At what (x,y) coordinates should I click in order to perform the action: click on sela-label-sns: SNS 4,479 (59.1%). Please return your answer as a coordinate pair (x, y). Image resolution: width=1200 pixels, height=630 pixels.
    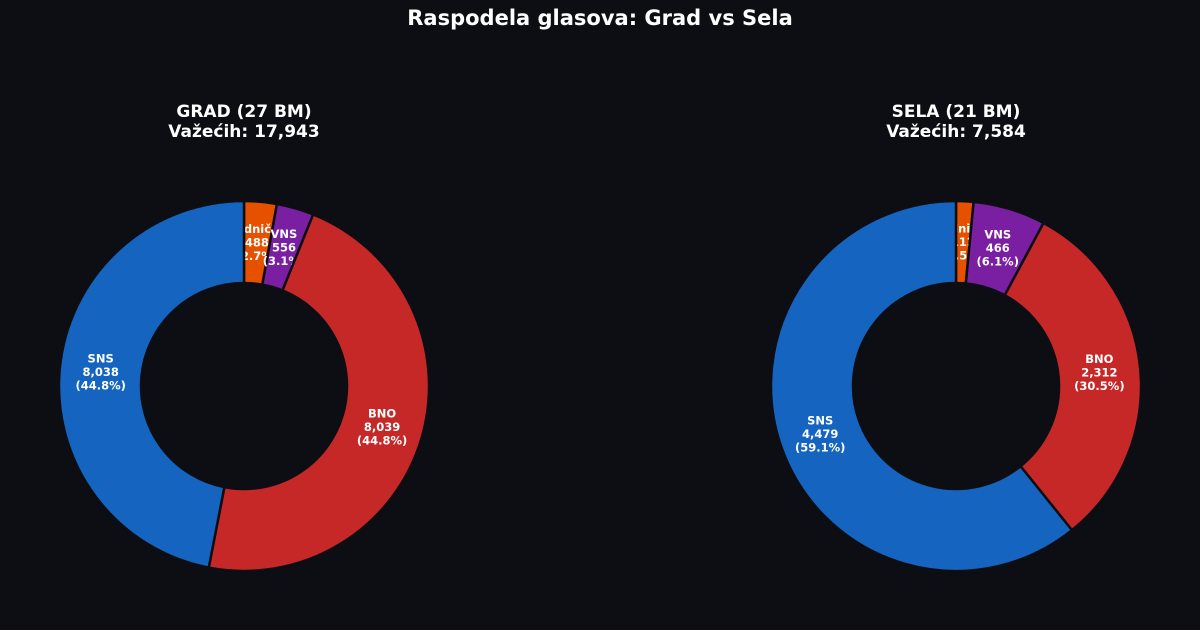
    Looking at the image, I should click on (820, 433).